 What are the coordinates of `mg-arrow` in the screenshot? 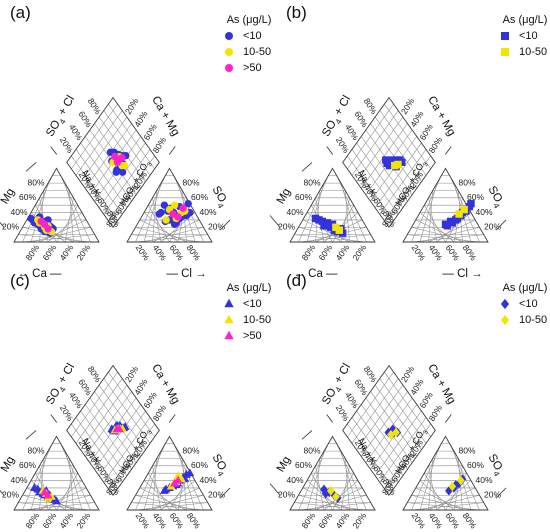 It's located at (2, 492).